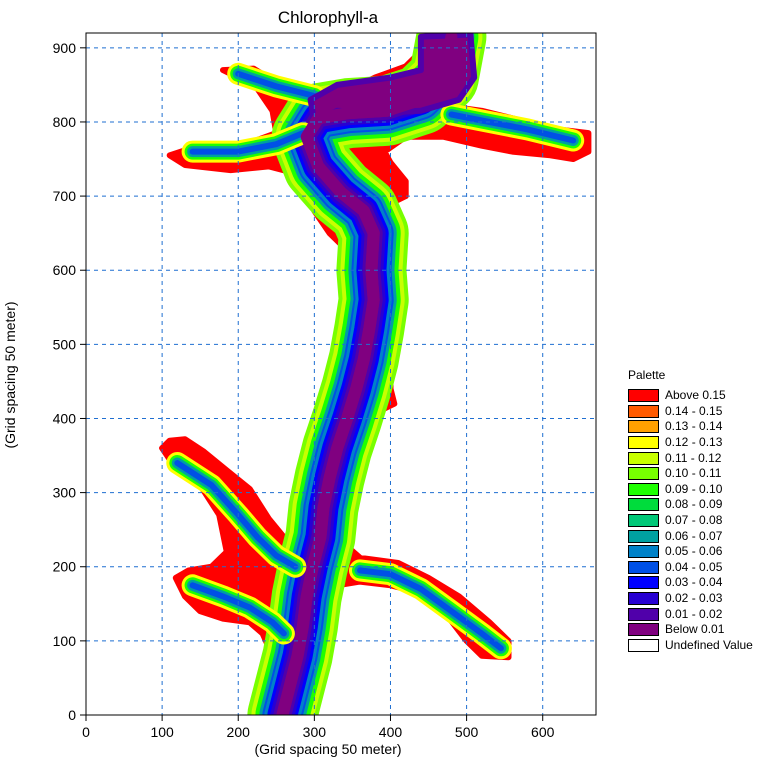 This screenshot has height=772, width=782. I want to click on palette-entry: Below 0.01, so click(705, 630).